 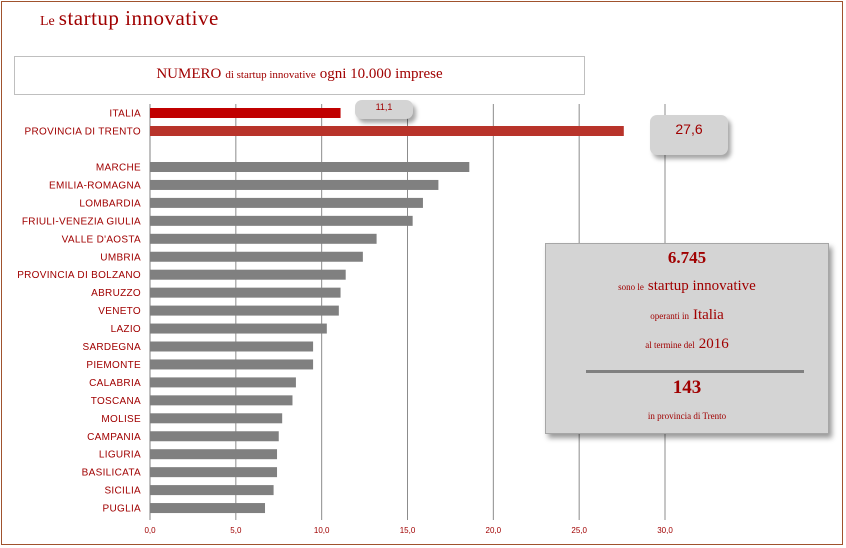 I want to click on info-line-startup: sono le startup innovative, so click(x=687, y=286).